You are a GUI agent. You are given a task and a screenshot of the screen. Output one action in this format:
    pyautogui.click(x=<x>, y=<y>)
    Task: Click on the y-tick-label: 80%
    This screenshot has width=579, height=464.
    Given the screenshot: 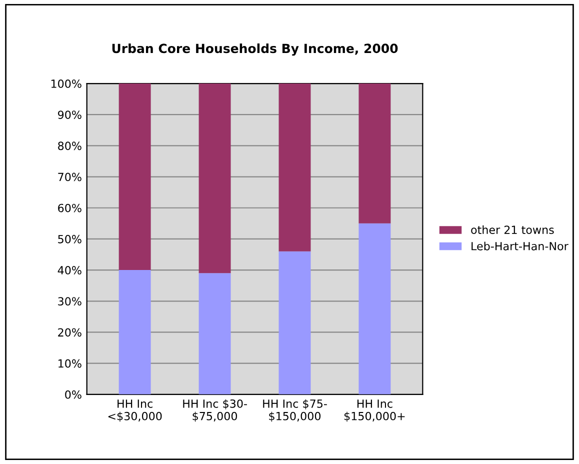 What is the action you would take?
    pyautogui.click(x=70, y=146)
    